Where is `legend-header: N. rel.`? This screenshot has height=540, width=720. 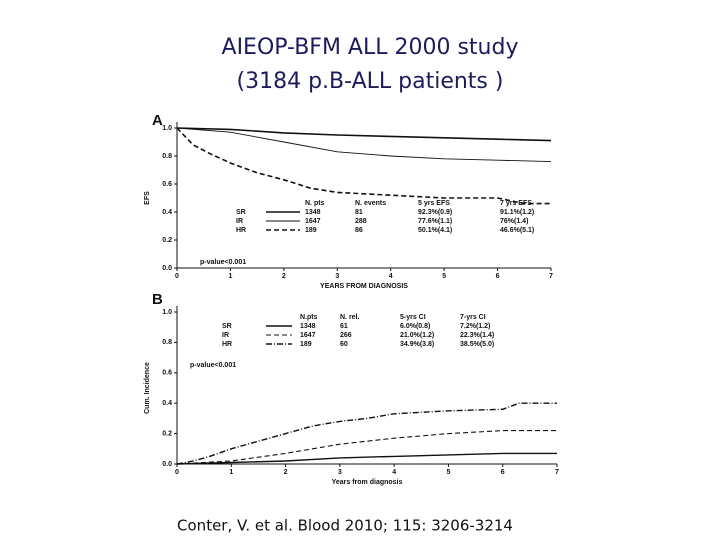
legend-header: N. rel. is located at coordinates (350, 317).